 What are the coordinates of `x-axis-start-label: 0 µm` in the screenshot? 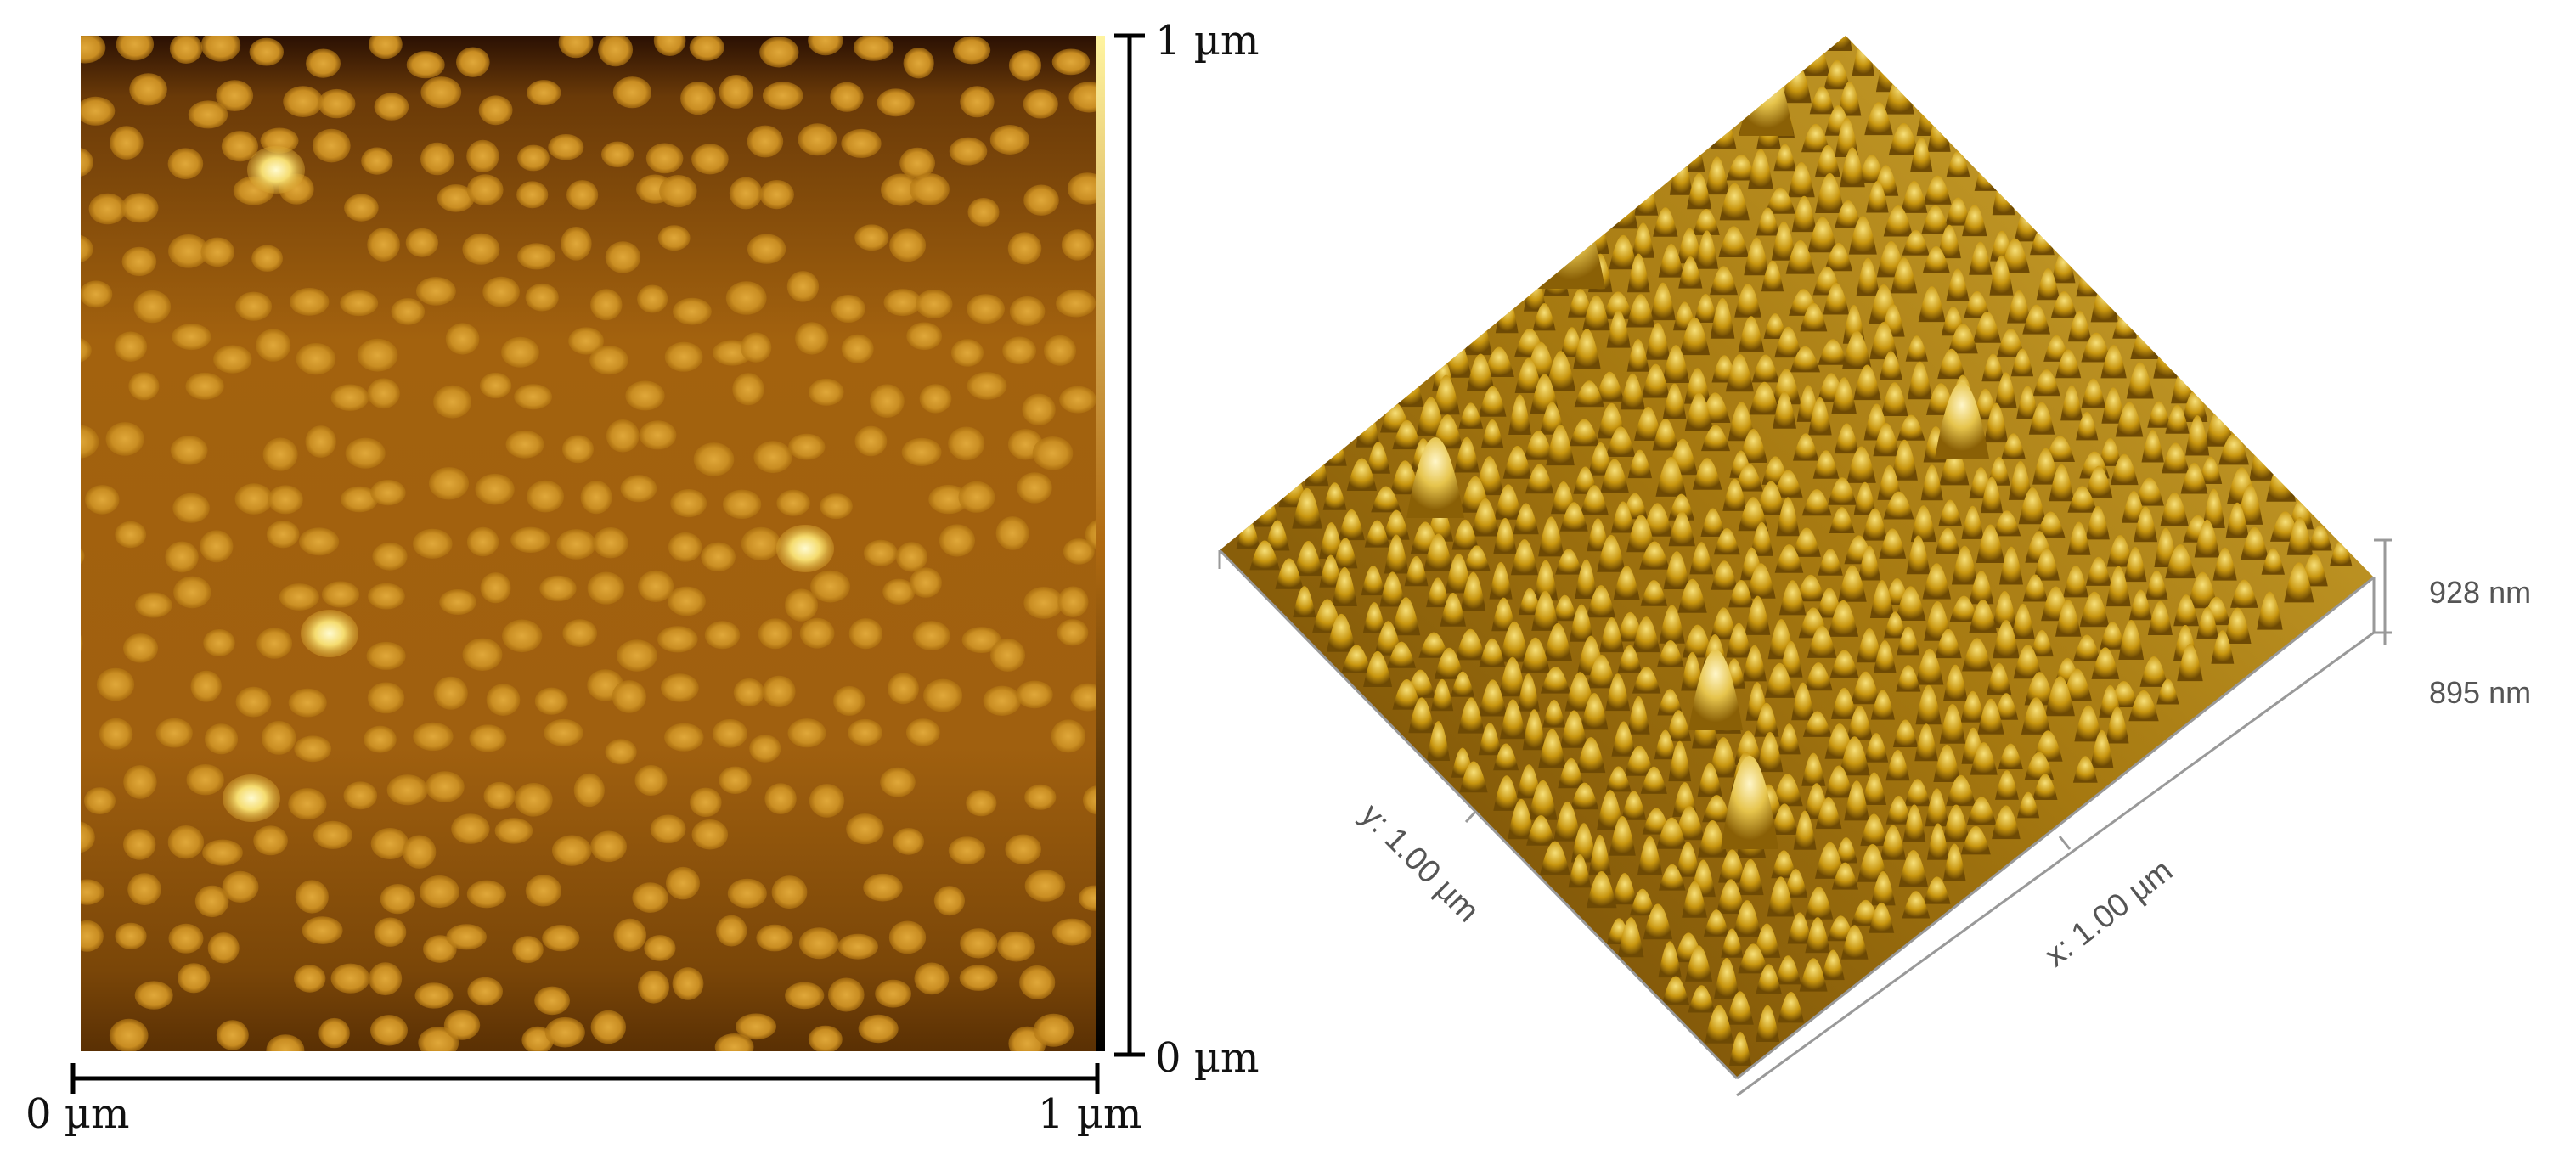 It's located at (77, 1114).